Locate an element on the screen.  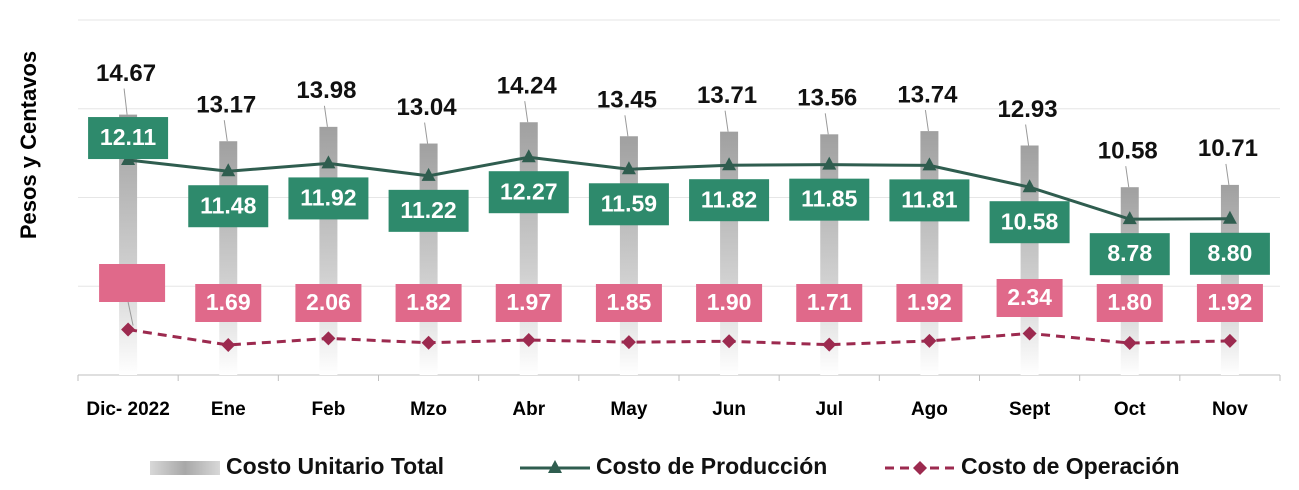
x-tick-label: Nov is located at coordinates (1230, 409).